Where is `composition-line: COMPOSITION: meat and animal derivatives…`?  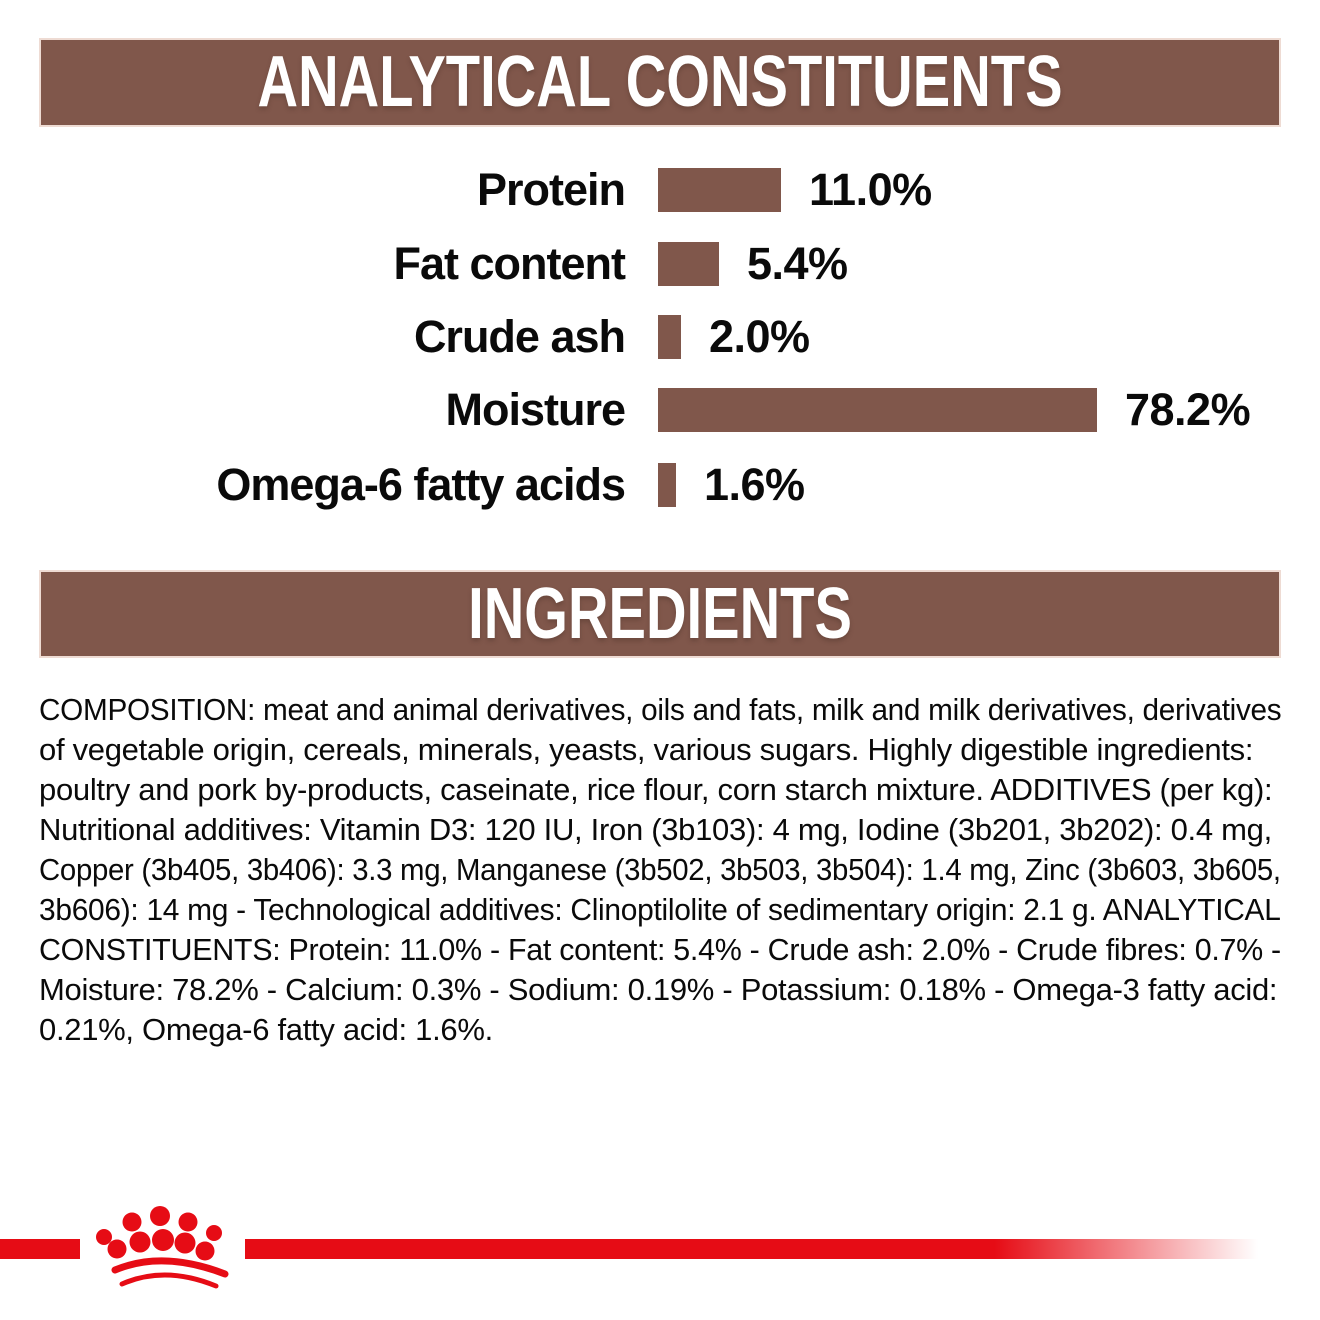 composition-line: COMPOSITION: meat and animal derivatives… is located at coordinates (660, 709).